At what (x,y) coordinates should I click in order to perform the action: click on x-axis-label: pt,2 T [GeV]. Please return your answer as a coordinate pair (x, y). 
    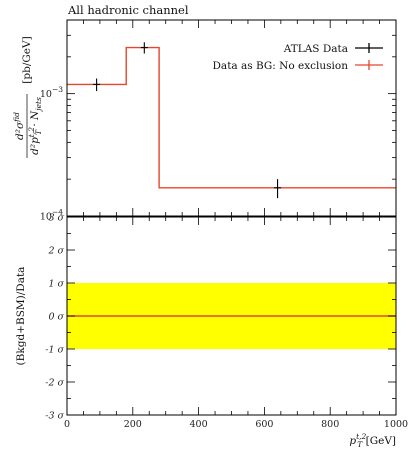
    Looking at the image, I should click on (372, 440).